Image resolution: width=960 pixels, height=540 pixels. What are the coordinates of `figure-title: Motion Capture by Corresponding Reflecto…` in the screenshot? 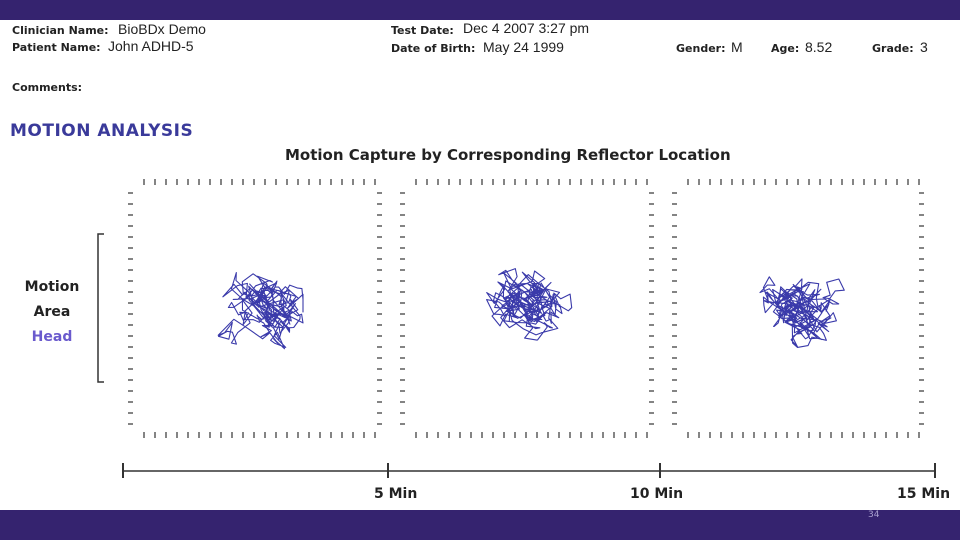 It's located at (508, 155).